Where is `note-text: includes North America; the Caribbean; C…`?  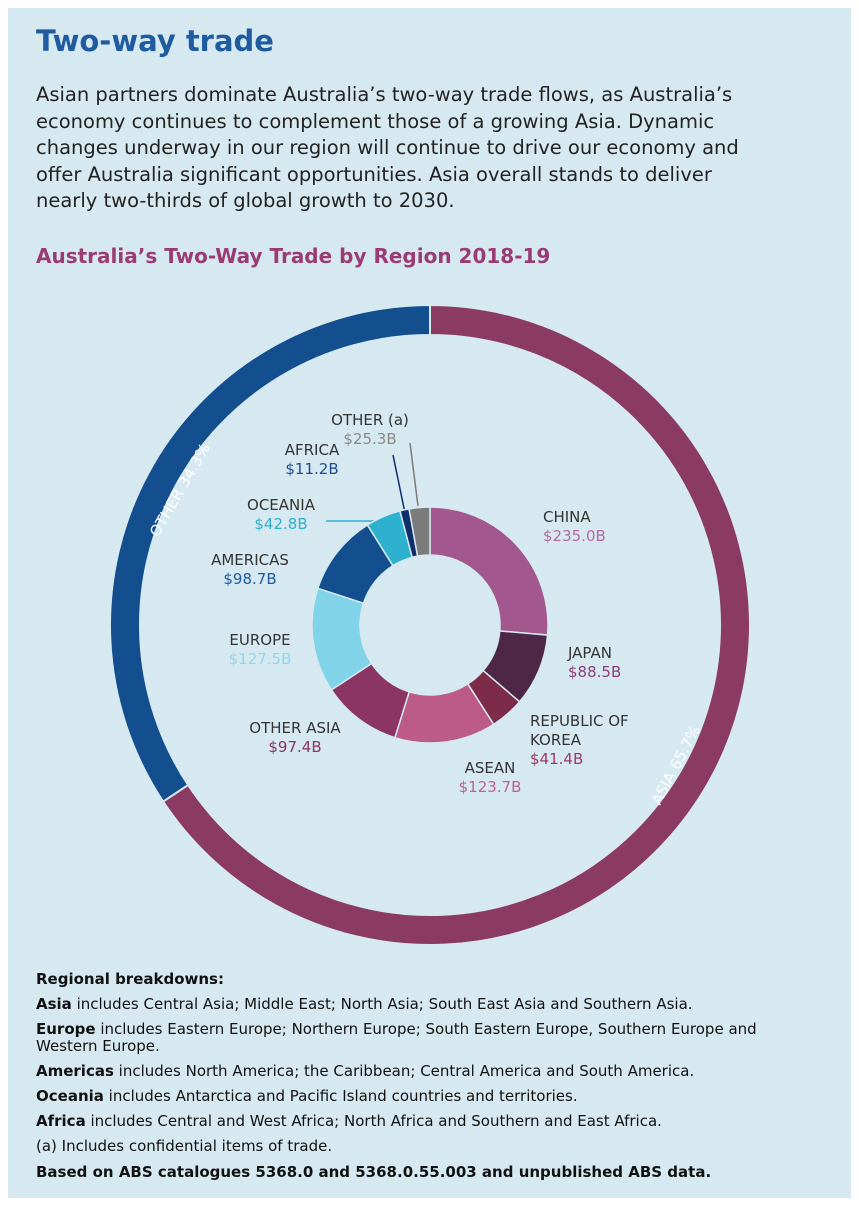 note-text: includes North America; the Caribbean; C… is located at coordinates (404, 1071).